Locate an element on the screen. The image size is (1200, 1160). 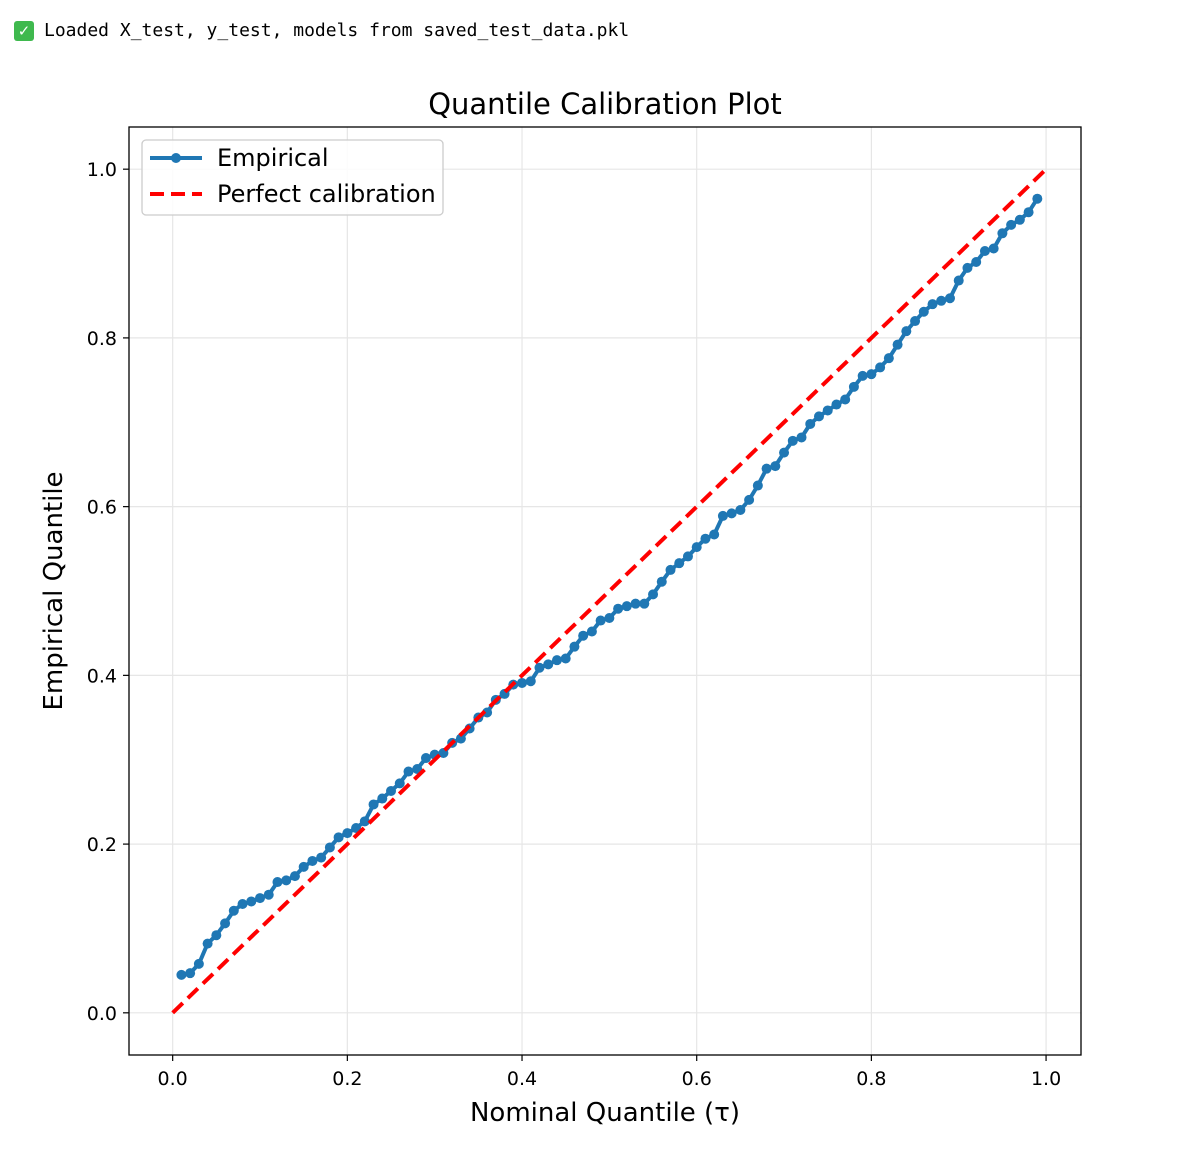
x-tick-label: 0.2 is located at coordinates (347, 1079).